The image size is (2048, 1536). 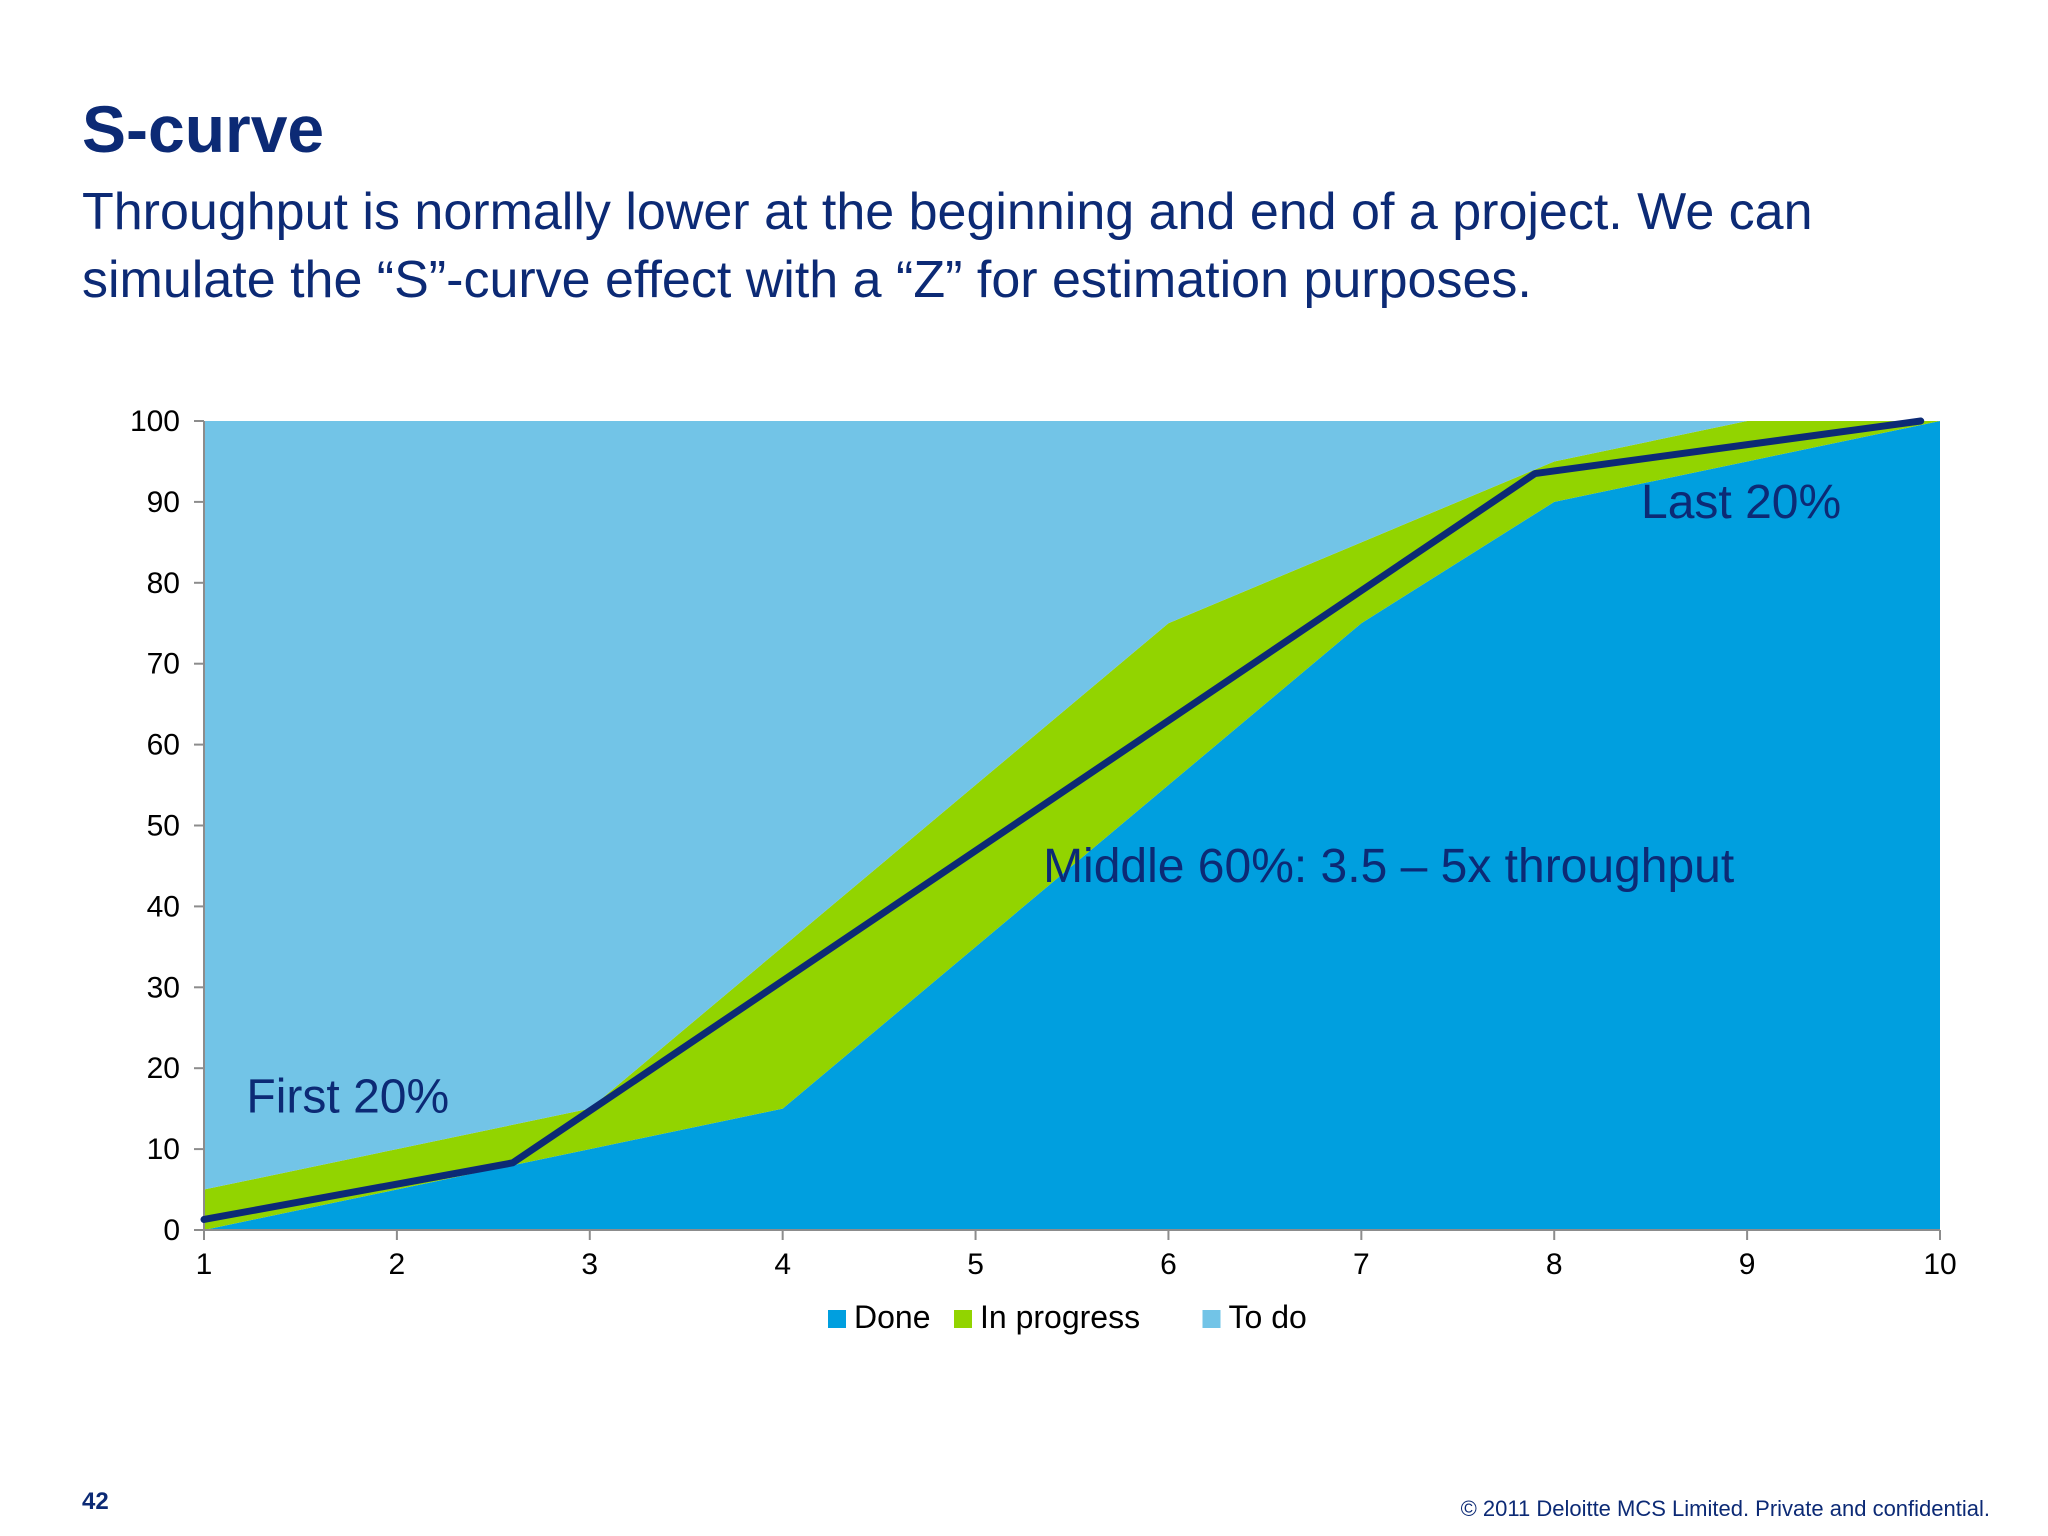 What do you see at coordinates (589, 1264) in the screenshot?
I see `x-tick-label: 3` at bounding box center [589, 1264].